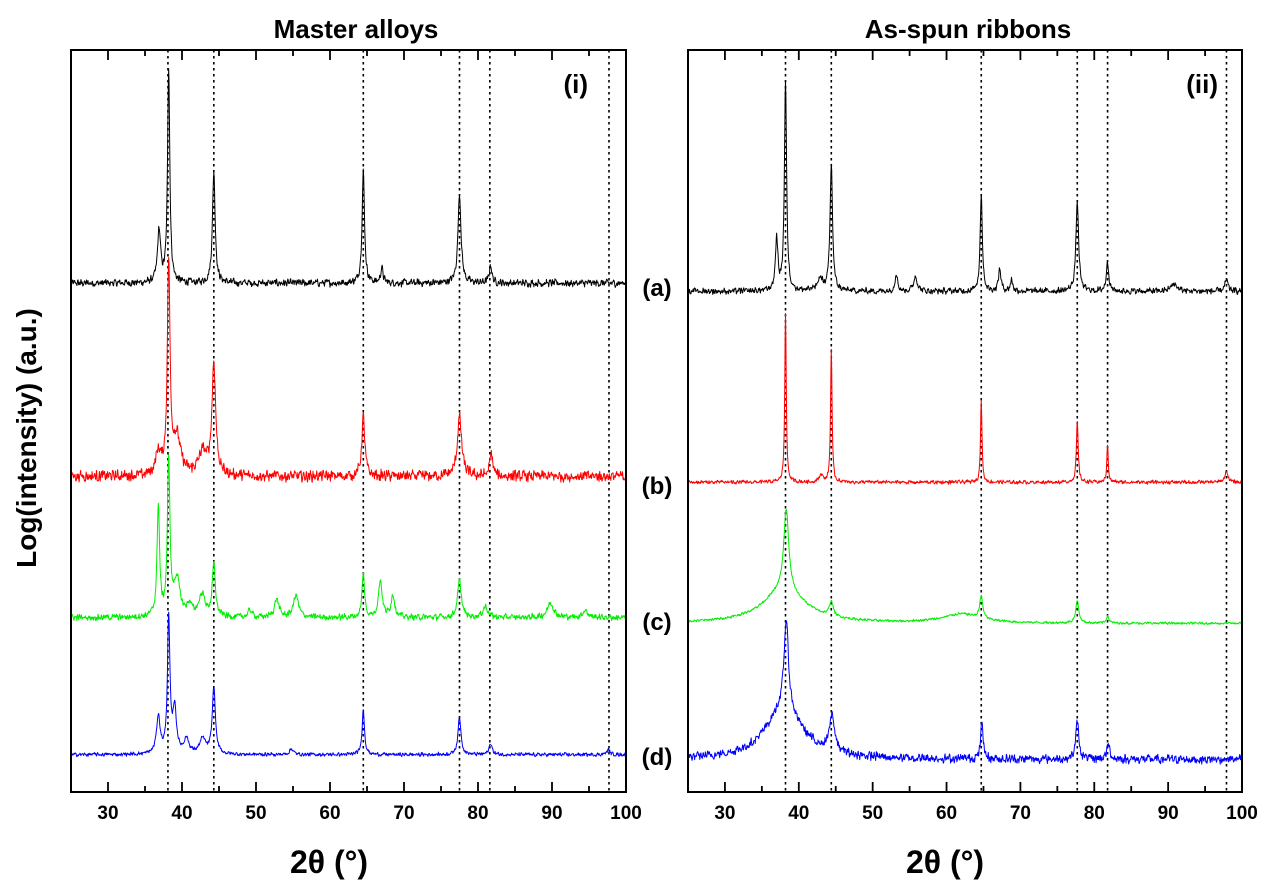 The width and height of the screenshot is (1281, 885). What do you see at coordinates (329, 862) in the screenshot?
I see `x-axis-title-left: 2θ (°)` at bounding box center [329, 862].